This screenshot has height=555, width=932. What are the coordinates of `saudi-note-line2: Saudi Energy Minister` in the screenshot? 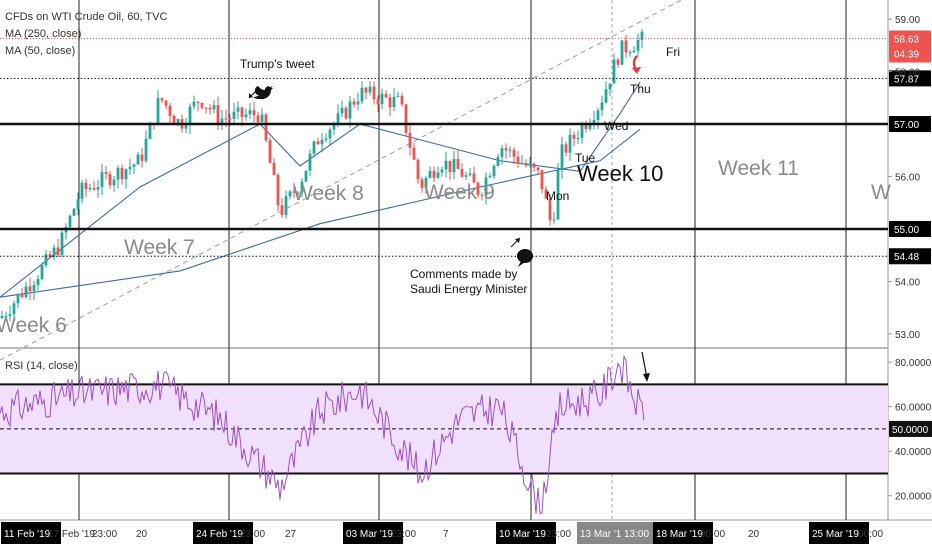 It's located at (468, 289).